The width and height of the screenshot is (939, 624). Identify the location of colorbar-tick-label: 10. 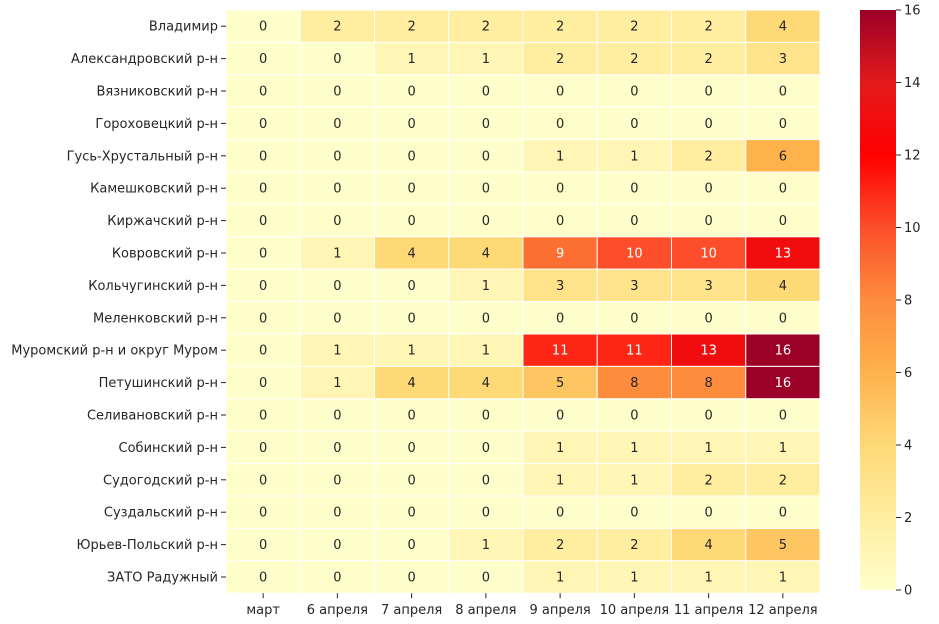
(912, 228).